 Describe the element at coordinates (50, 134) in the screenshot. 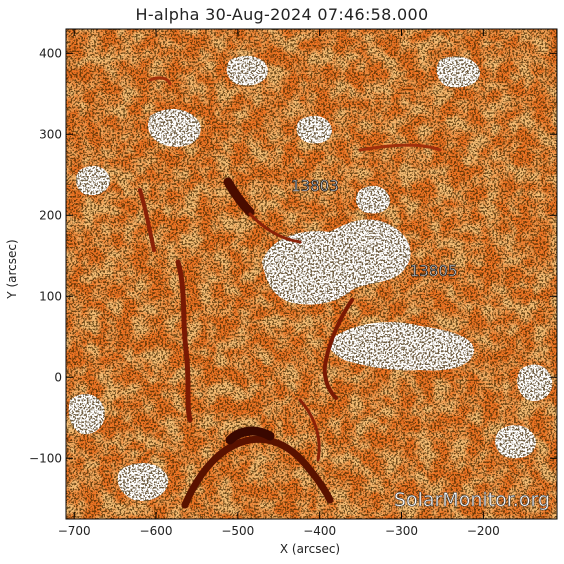

I see `y-tick-label: 300` at that location.